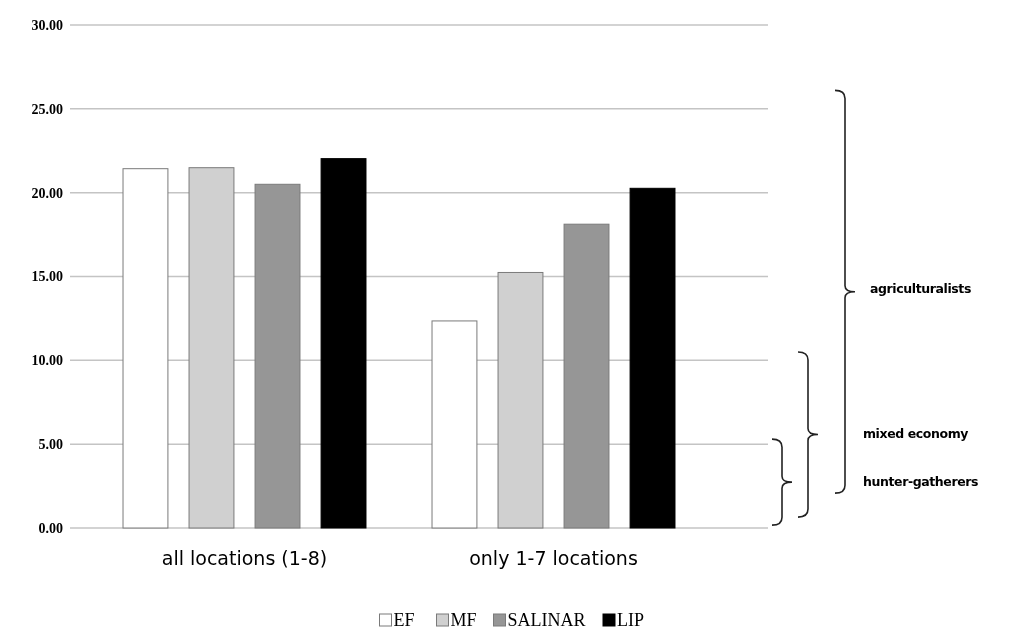  What do you see at coordinates (463, 620) in the screenshot?
I see `legend-label: MF` at bounding box center [463, 620].